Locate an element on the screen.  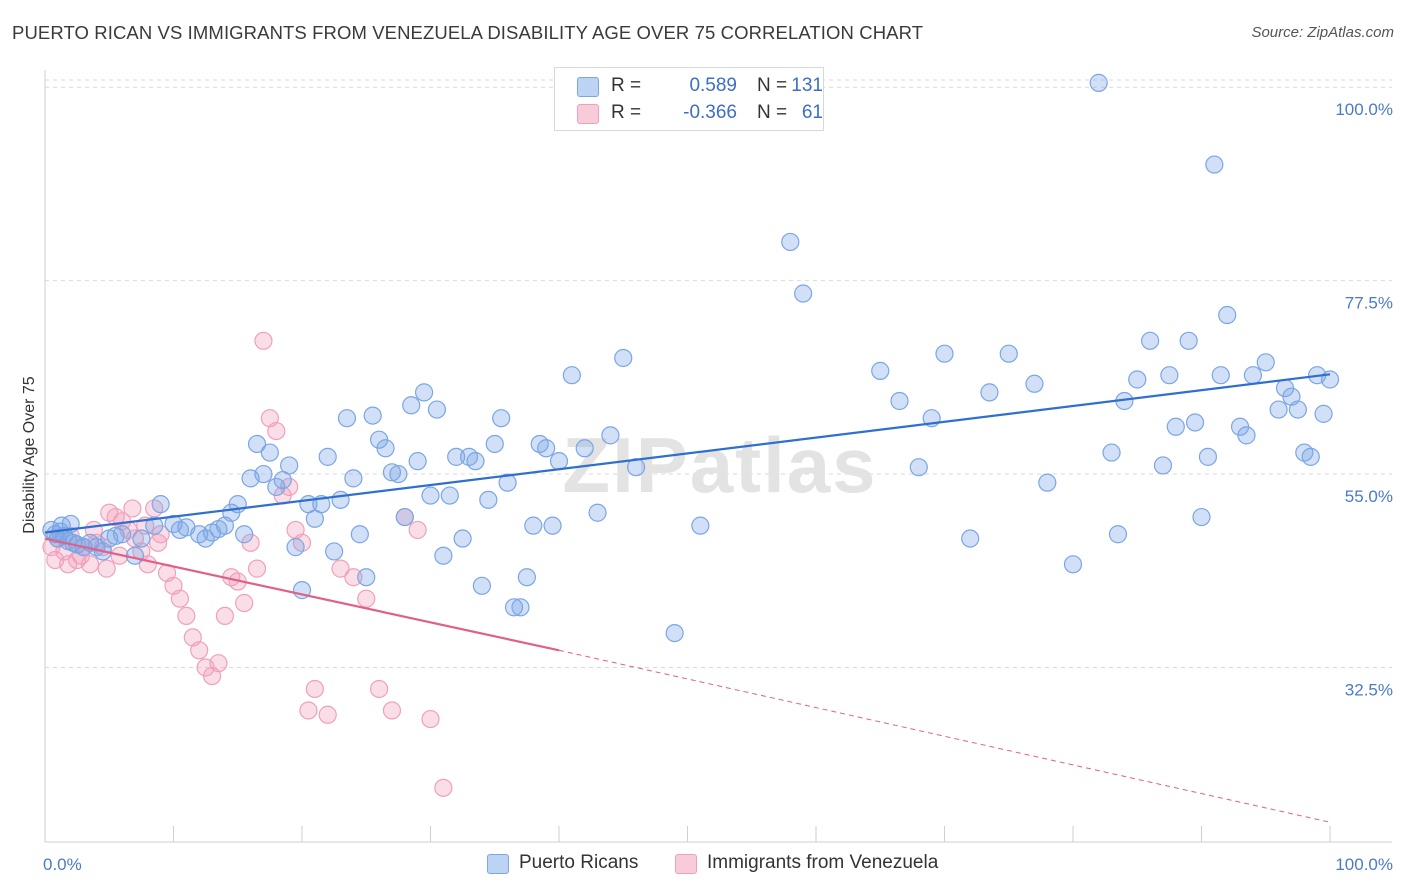
bottom-legend-swatch-blue is located at coordinates (498, 864).